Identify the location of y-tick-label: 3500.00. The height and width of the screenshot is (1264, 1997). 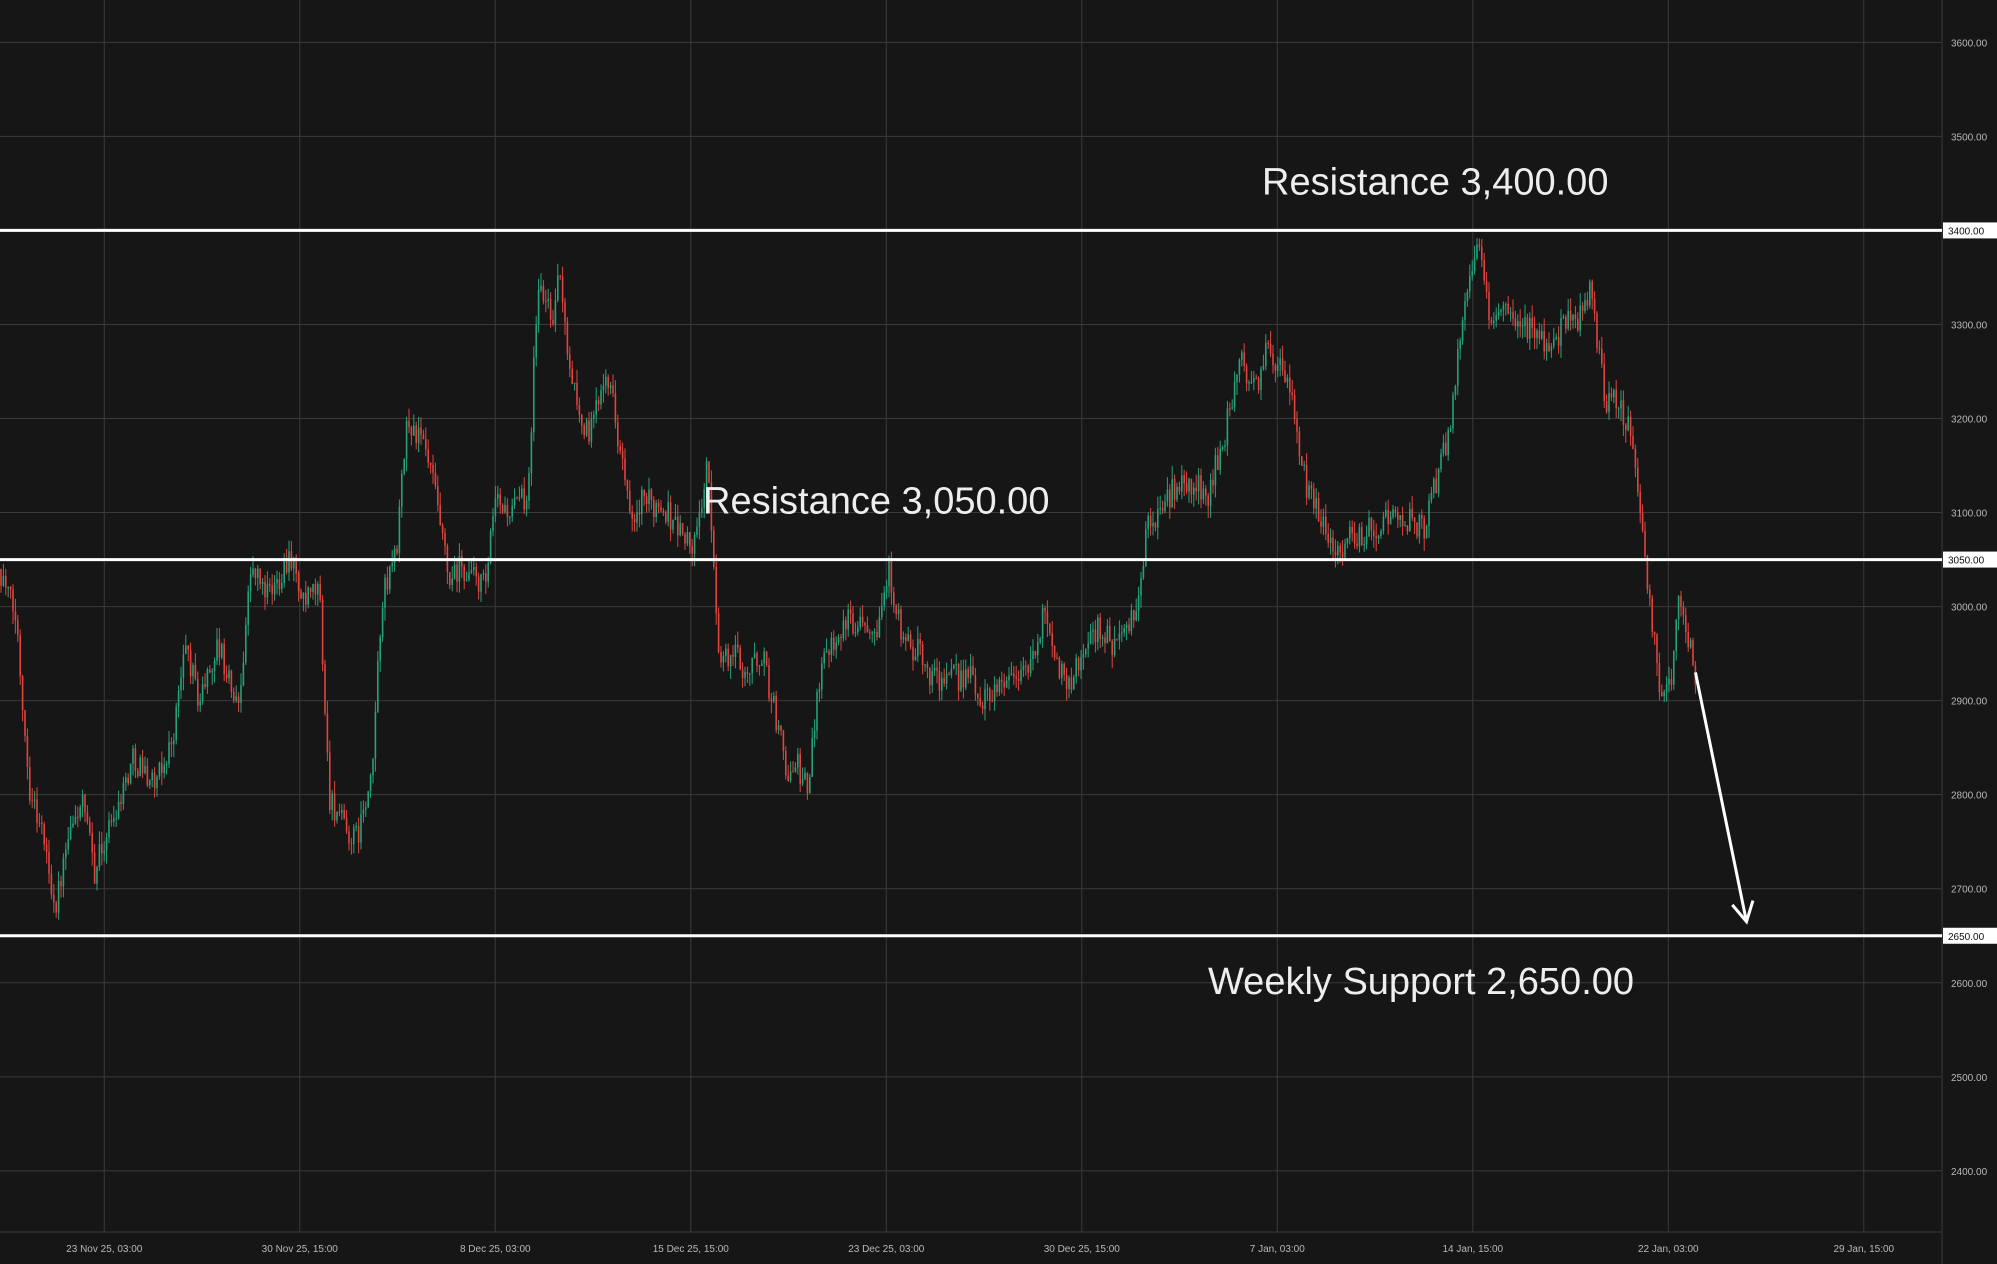
(1969, 137).